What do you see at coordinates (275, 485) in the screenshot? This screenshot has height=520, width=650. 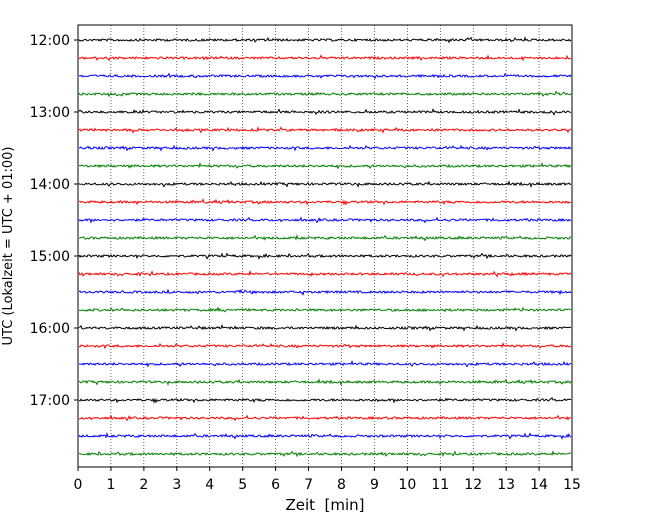 I see `x-tick-label: 6` at bounding box center [275, 485].